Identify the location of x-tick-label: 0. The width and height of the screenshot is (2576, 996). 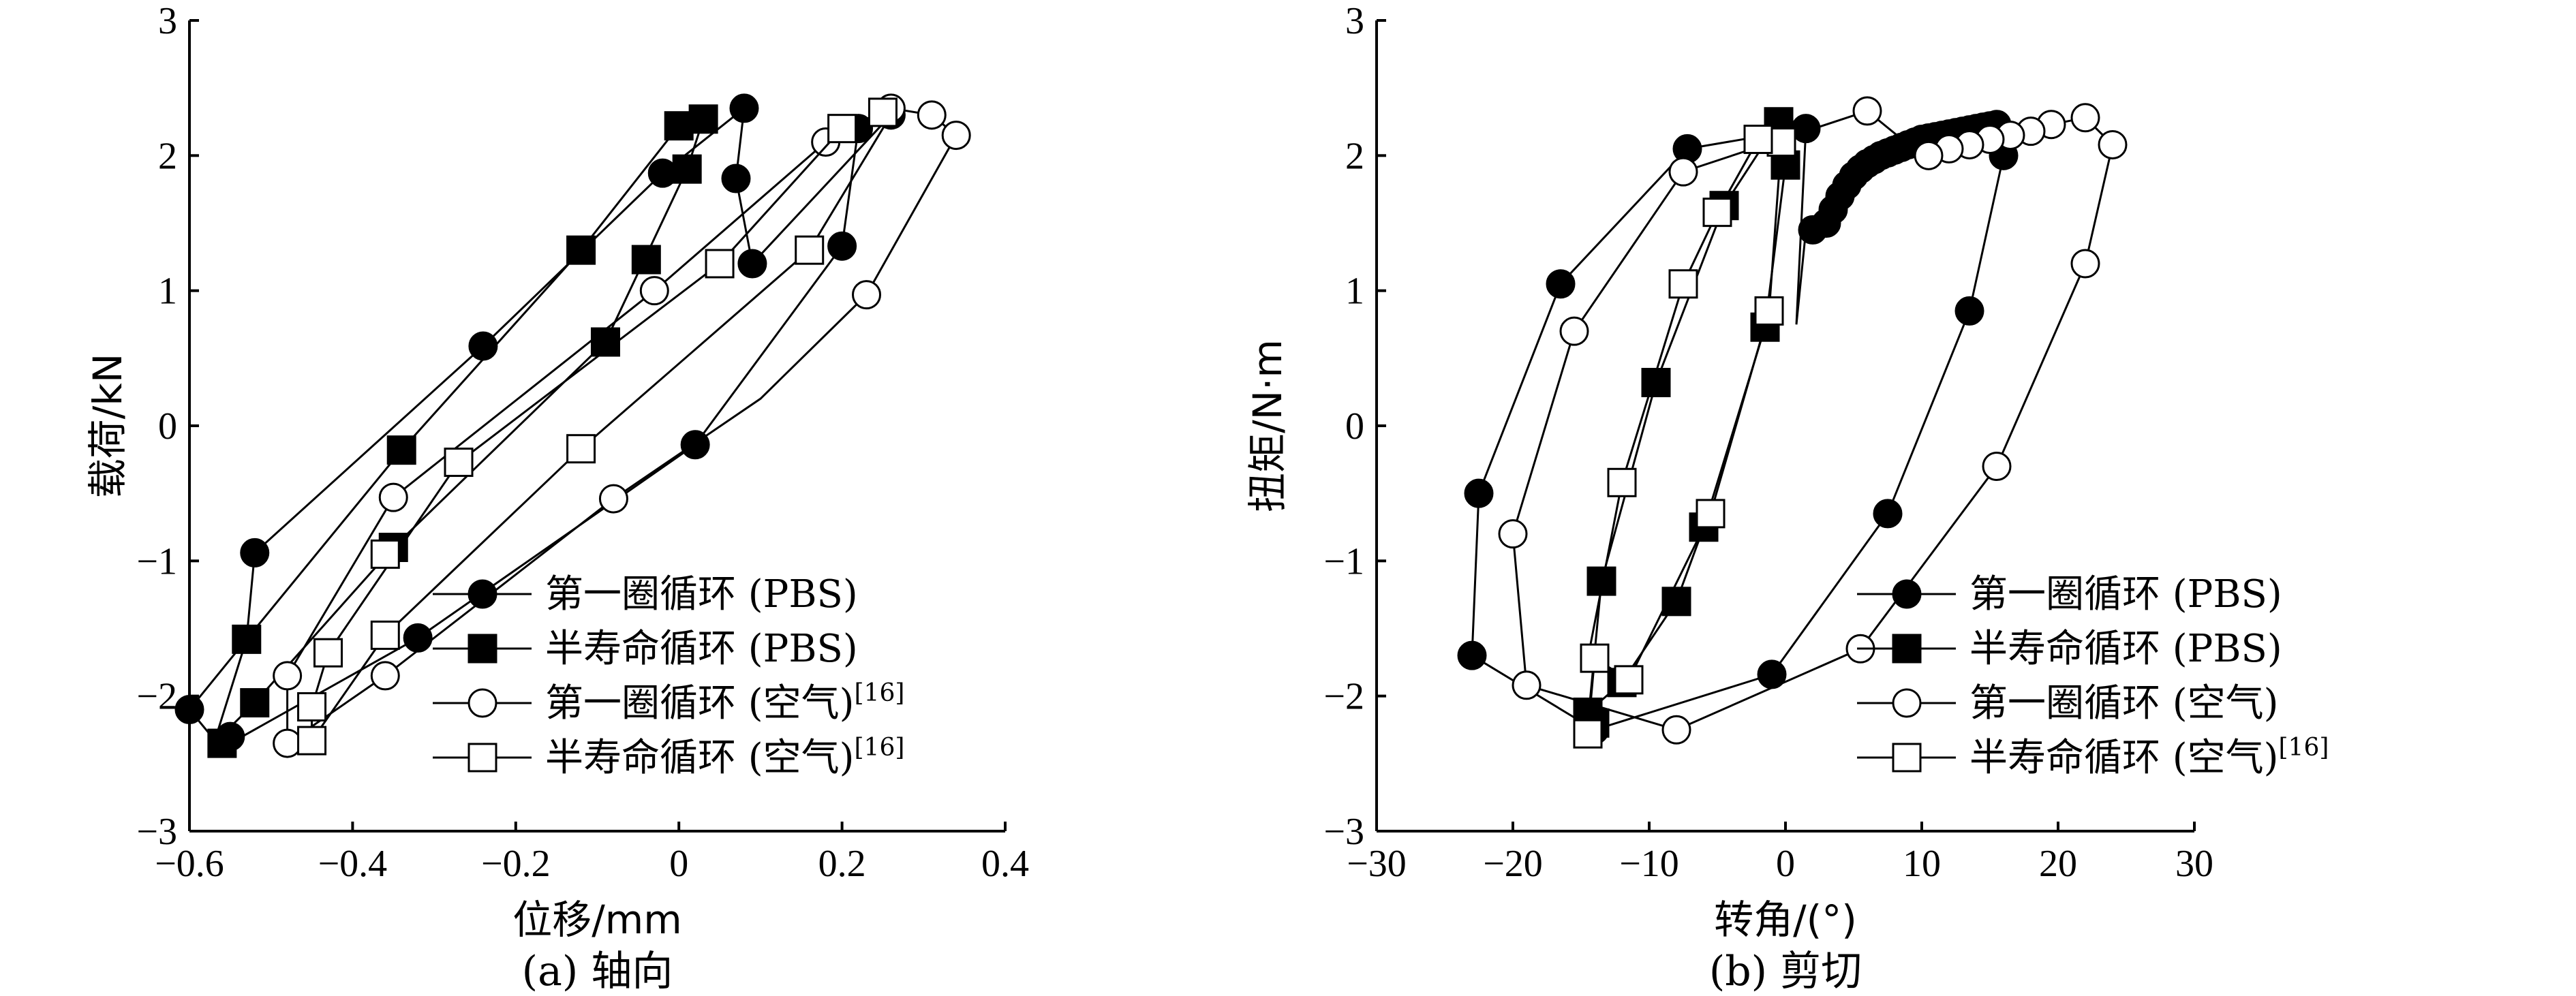
(678, 864).